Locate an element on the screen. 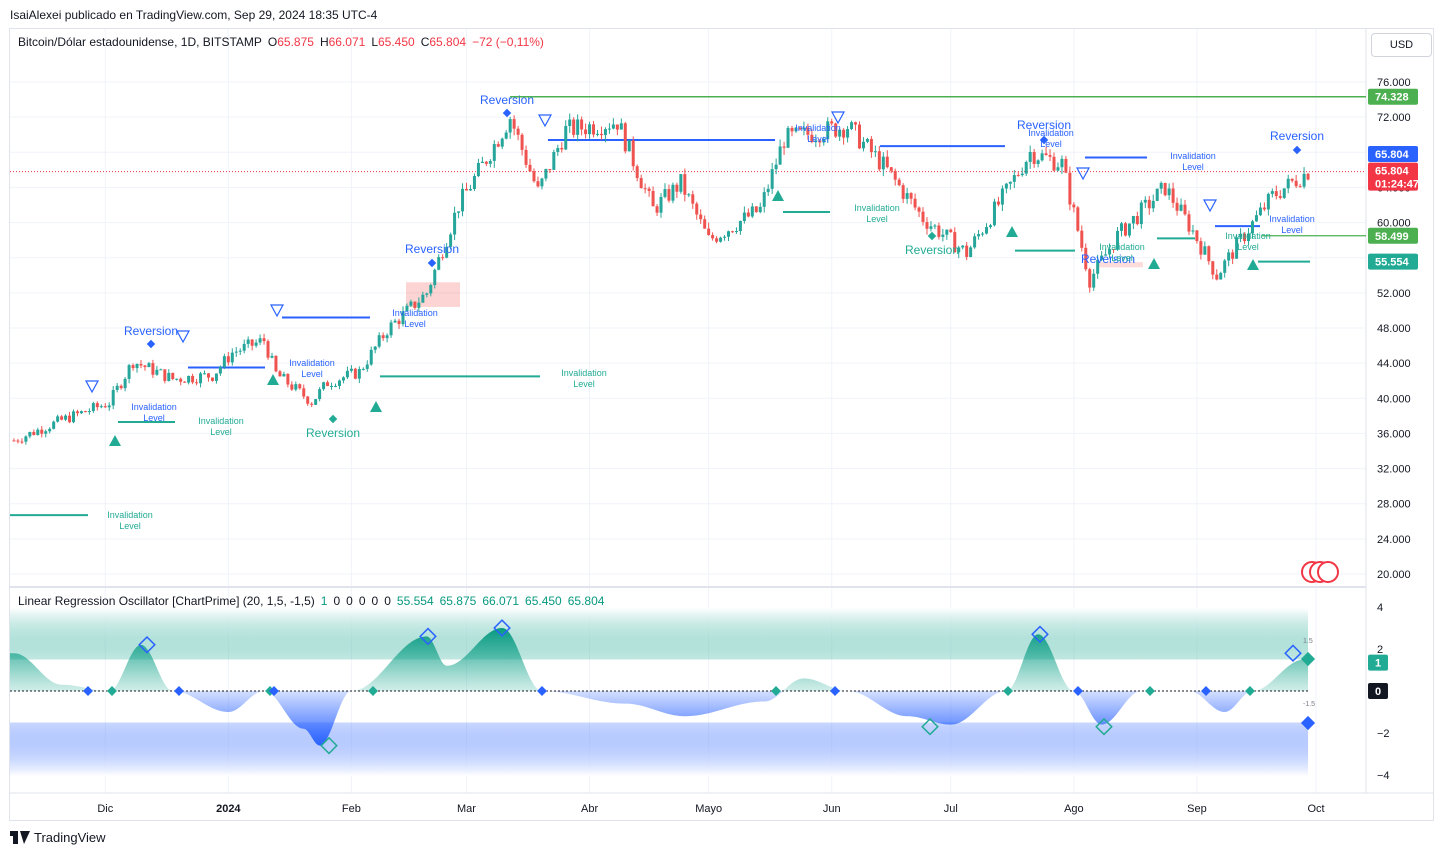  tradingview-brand: TradingView is located at coordinates (58, 837).